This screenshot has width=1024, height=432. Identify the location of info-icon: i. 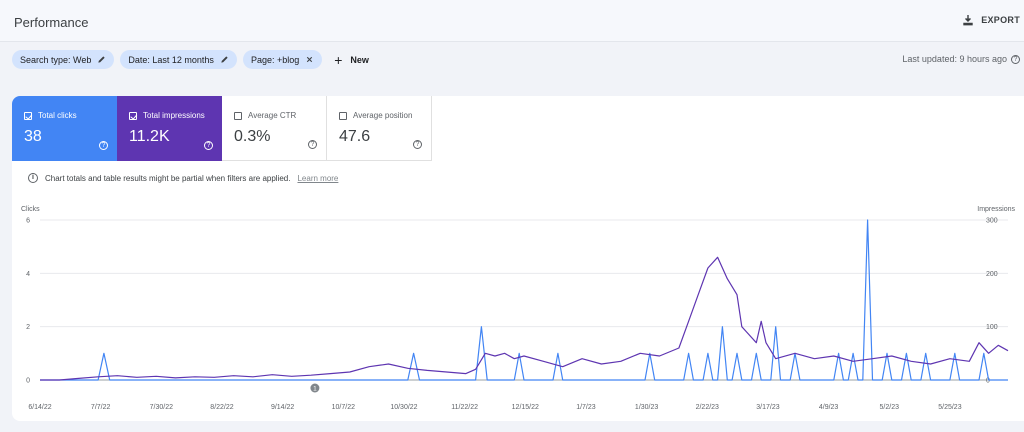
(33, 178).